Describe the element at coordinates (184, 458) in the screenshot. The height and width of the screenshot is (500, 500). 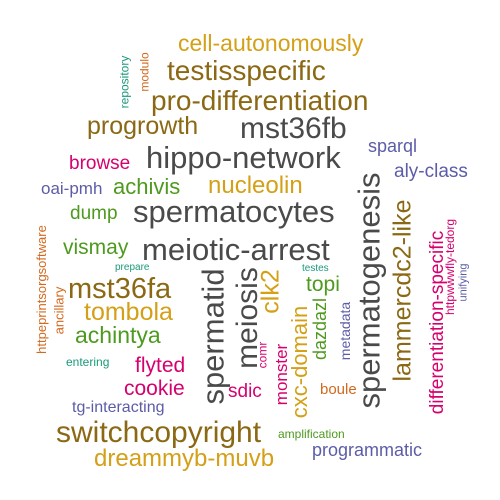
I see `word-dreammyb-muvb: dreammyb-muvb` at that location.